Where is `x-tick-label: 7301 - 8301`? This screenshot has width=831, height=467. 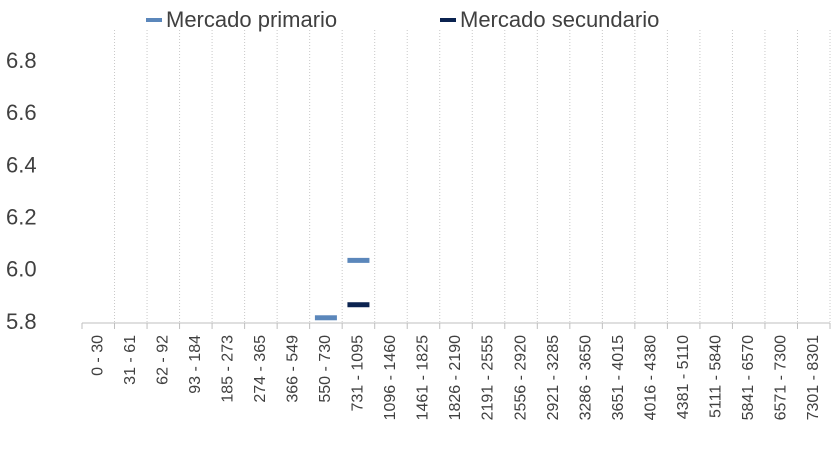
x-tick-label: 7301 - 8301 is located at coordinates (813, 378).